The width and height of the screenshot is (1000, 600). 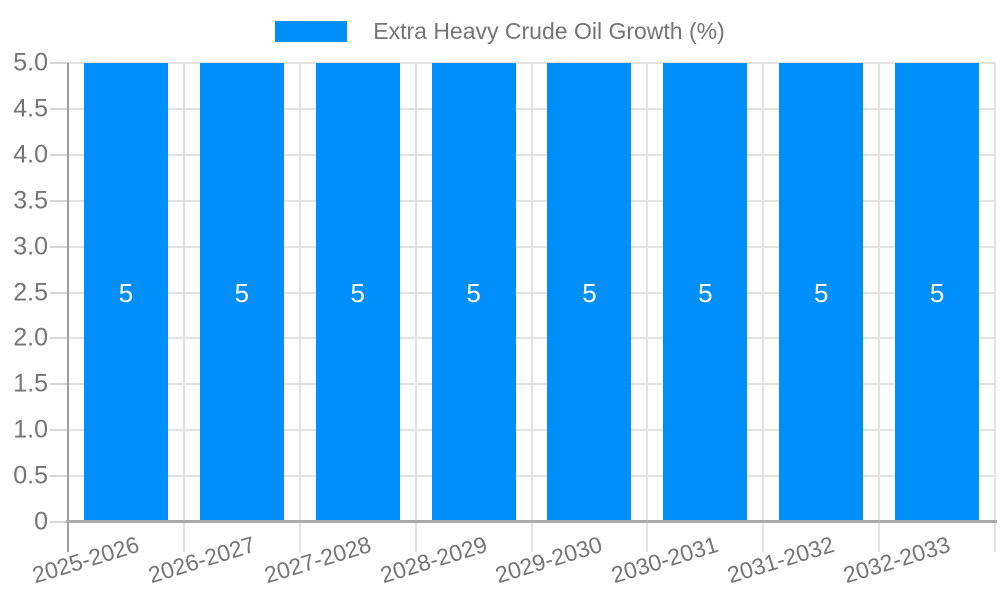 I want to click on legend-label: Extra Heavy Crude Oil Growth (%), so click(x=549, y=31).